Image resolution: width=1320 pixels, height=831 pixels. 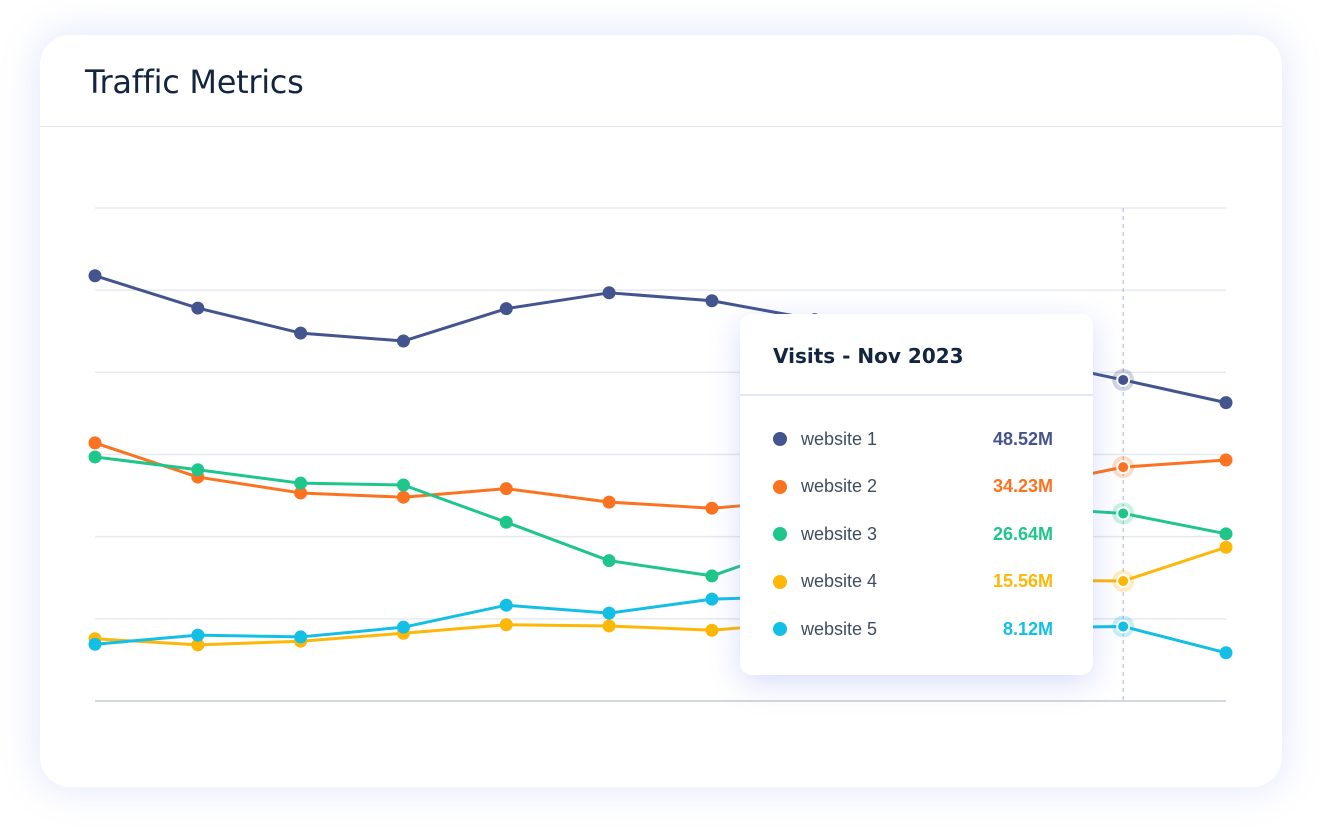 I want to click on tooltip-series-label: website 1, so click(x=839, y=438).